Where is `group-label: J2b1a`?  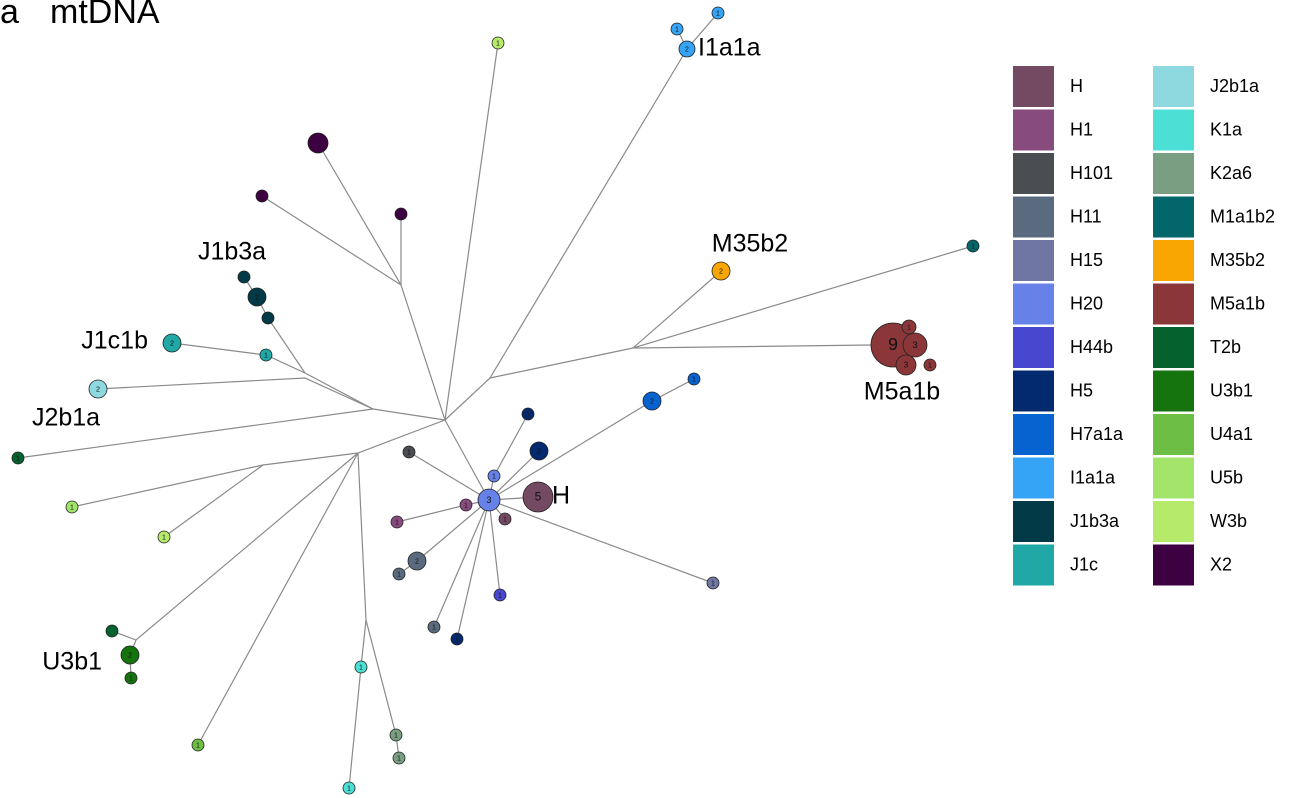
group-label: J2b1a is located at coordinates (66, 418).